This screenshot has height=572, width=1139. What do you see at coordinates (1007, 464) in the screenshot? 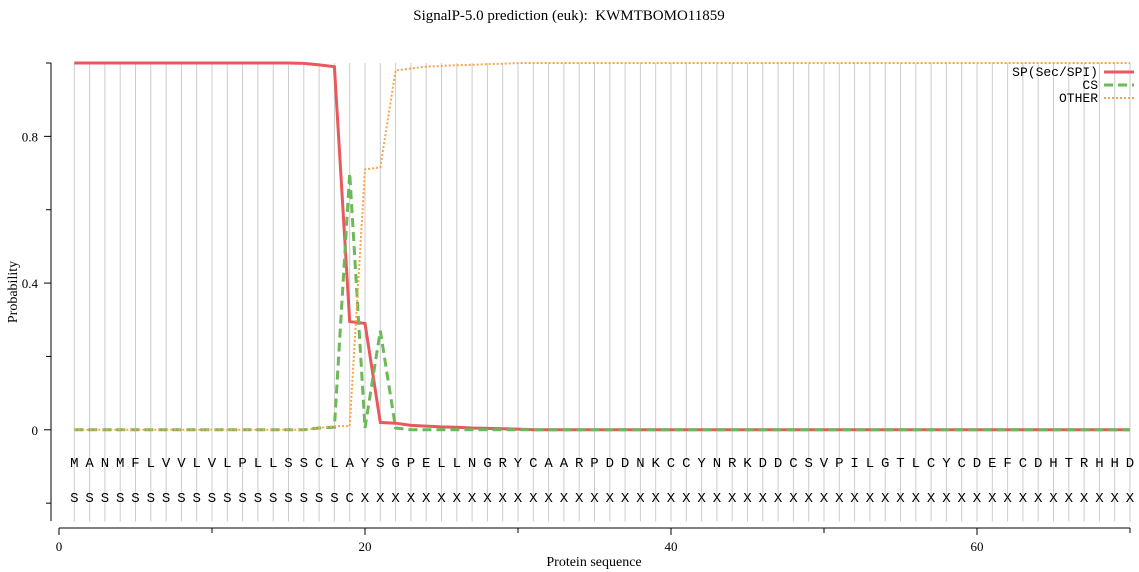
I see `residue: F` at bounding box center [1007, 464].